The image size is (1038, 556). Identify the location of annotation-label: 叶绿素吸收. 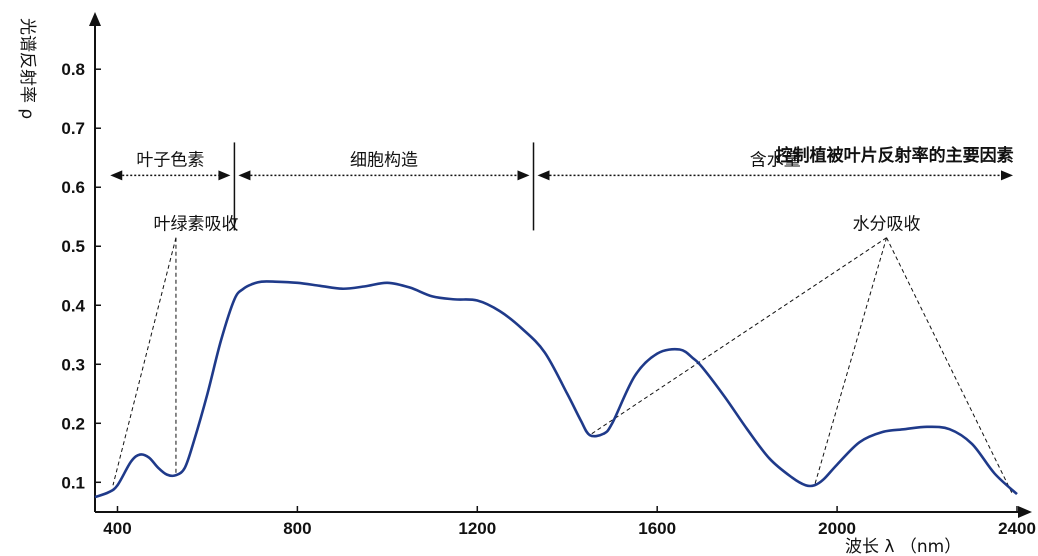
(195, 225).